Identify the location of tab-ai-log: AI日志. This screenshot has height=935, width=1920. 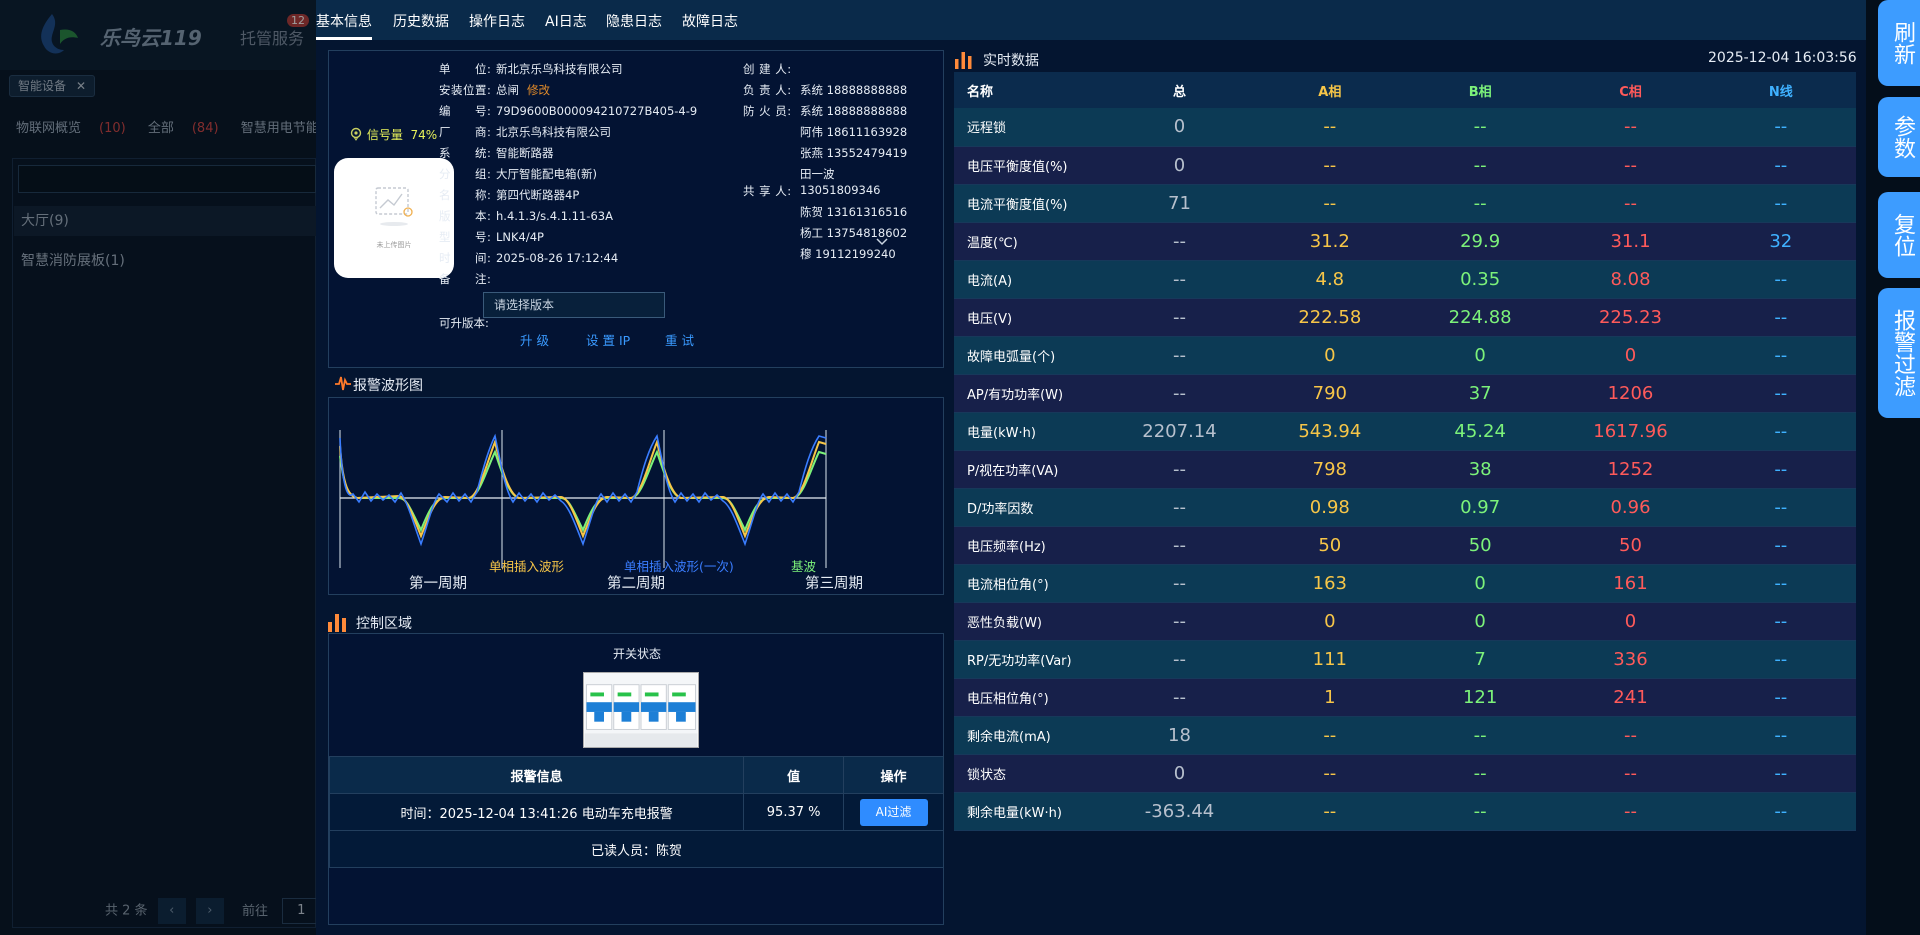
(566, 22).